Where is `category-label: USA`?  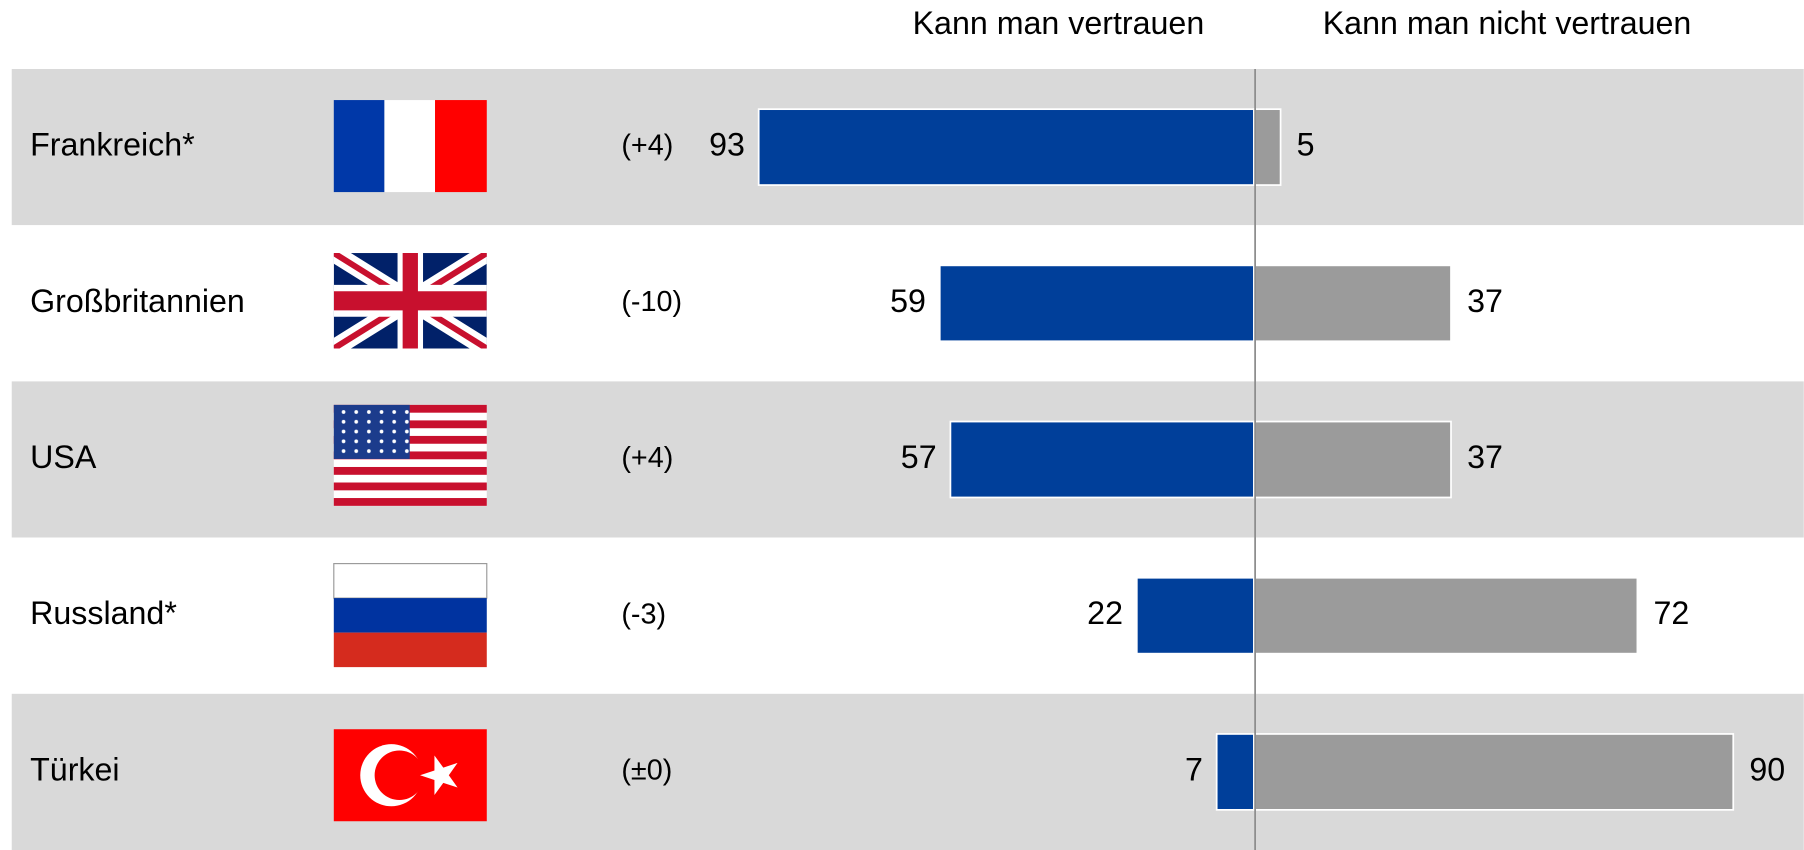
category-label: USA is located at coordinates (63, 457).